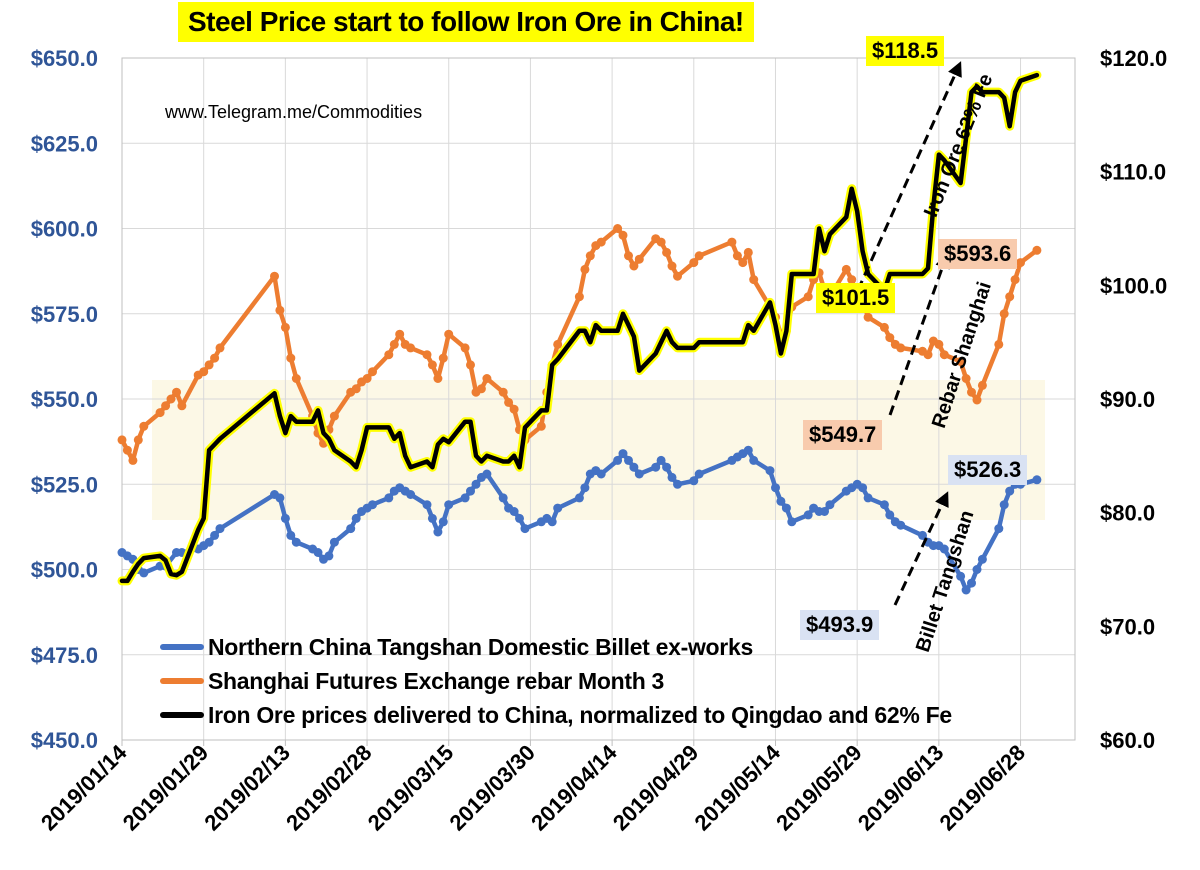 Image resolution: width=1200 pixels, height=870 pixels. What do you see at coordinates (909, 176) in the screenshot?
I see `trend-arrow-iron-ore` at bounding box center [909, 176].